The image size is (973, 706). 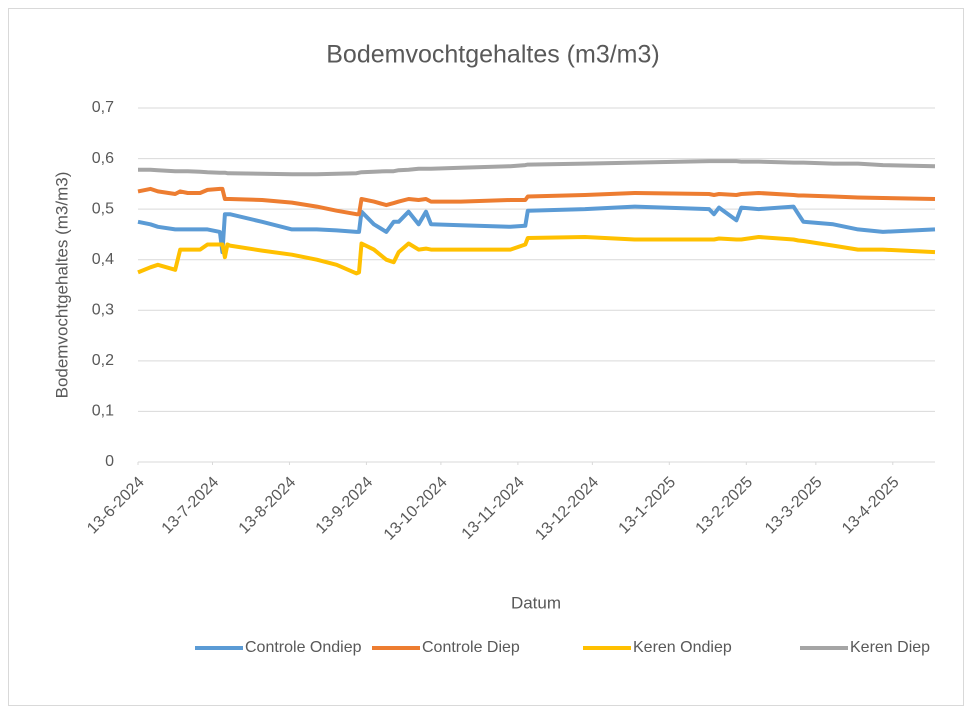 I want to click on y-tick-label: 0,4, so click(x=103, y=259).